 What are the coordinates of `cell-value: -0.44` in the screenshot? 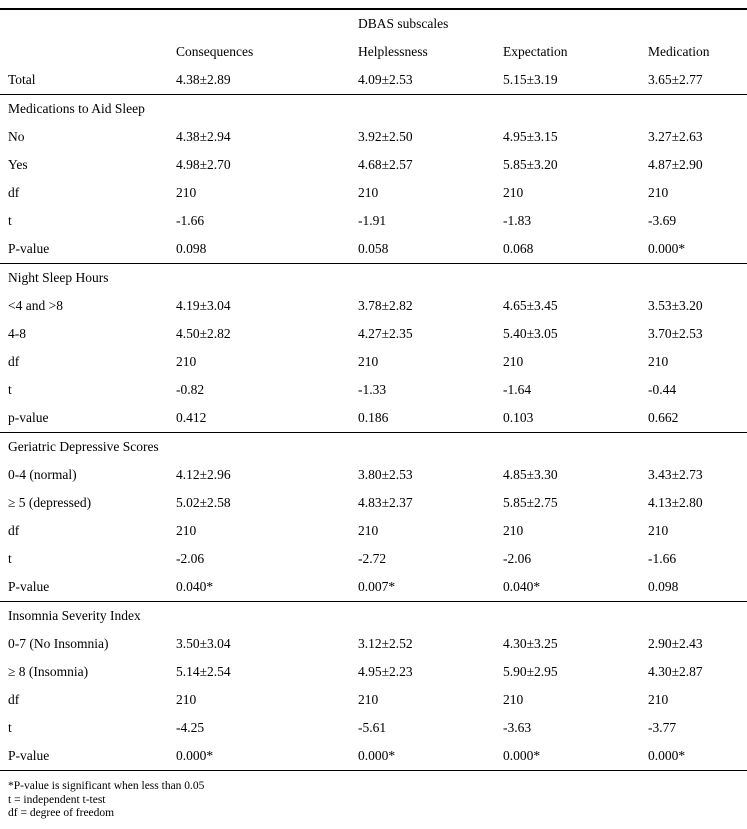 It's located at (662, 389).